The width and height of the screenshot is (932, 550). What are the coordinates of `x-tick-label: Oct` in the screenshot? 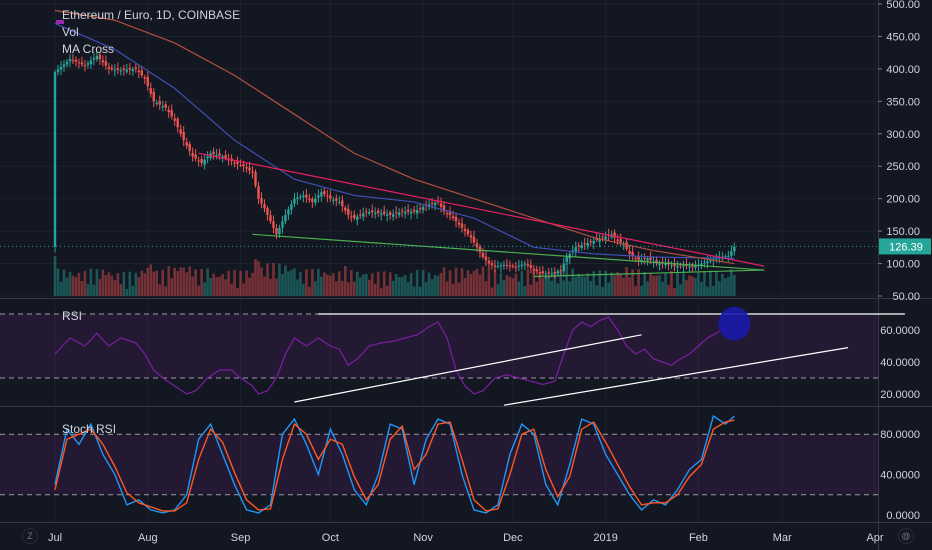 It's located at (330, 538).